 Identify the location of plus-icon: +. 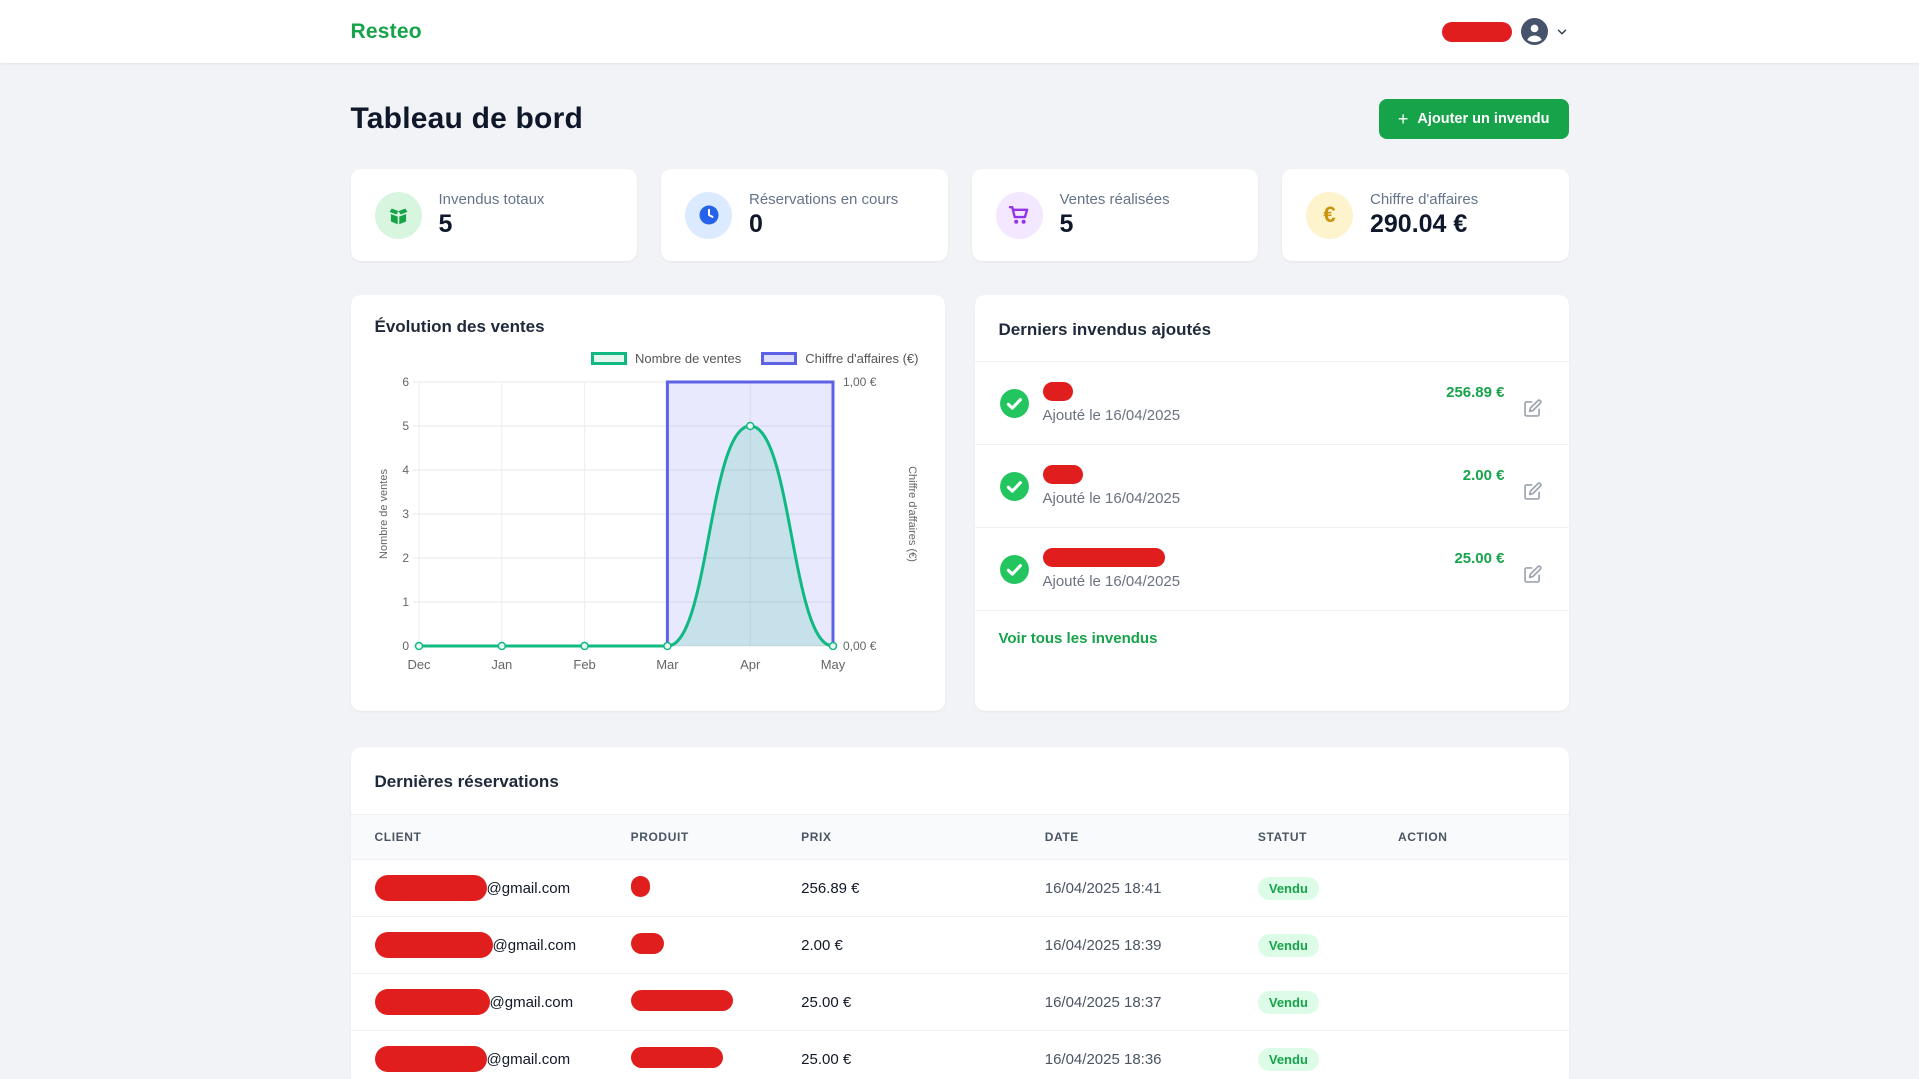
(1403, 119).